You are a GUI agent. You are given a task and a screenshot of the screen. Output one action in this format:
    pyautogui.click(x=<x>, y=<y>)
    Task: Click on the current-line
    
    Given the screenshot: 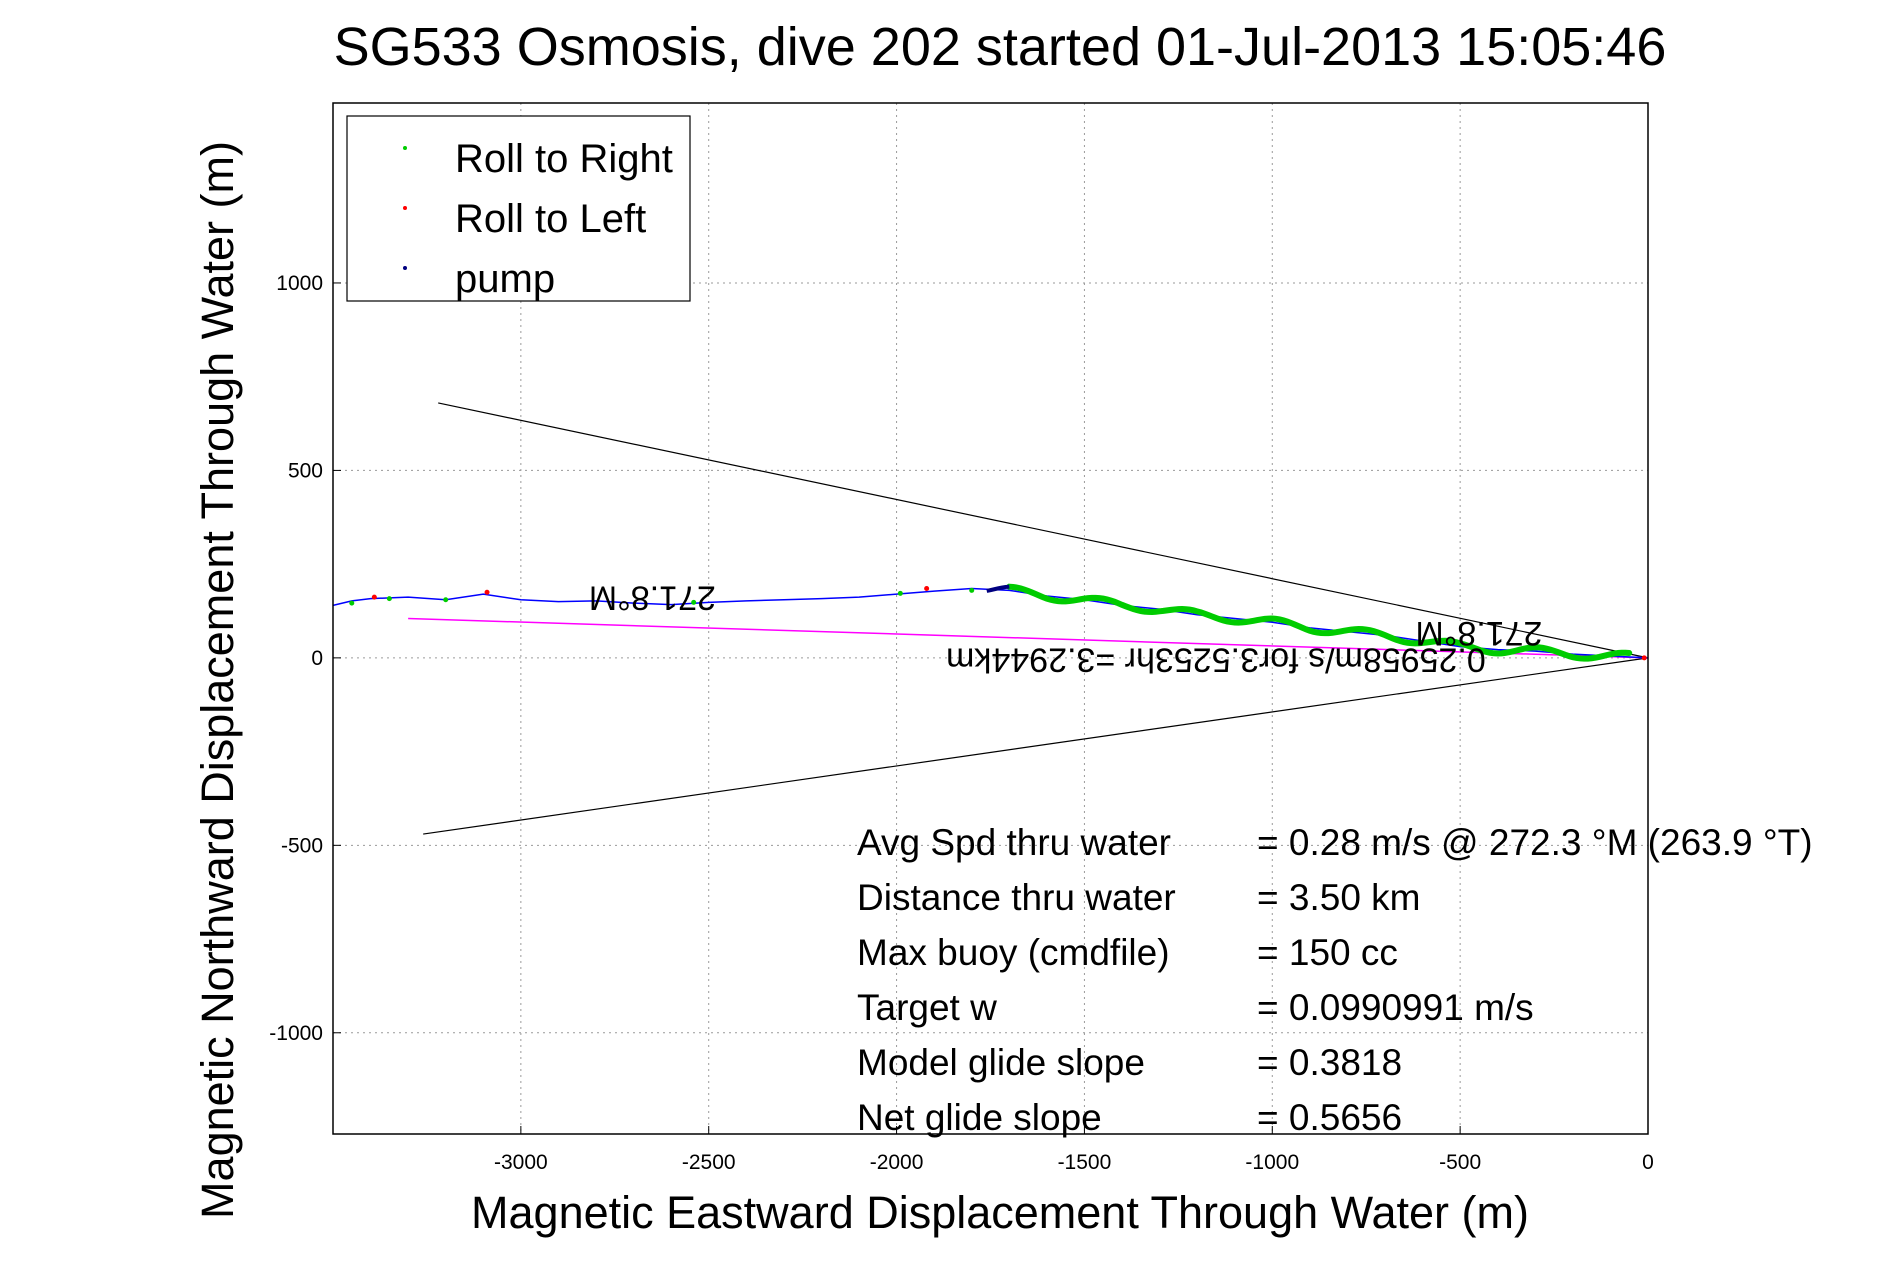 What is the action you would take?
    pyautogui.click(x=1028, y=638)
    